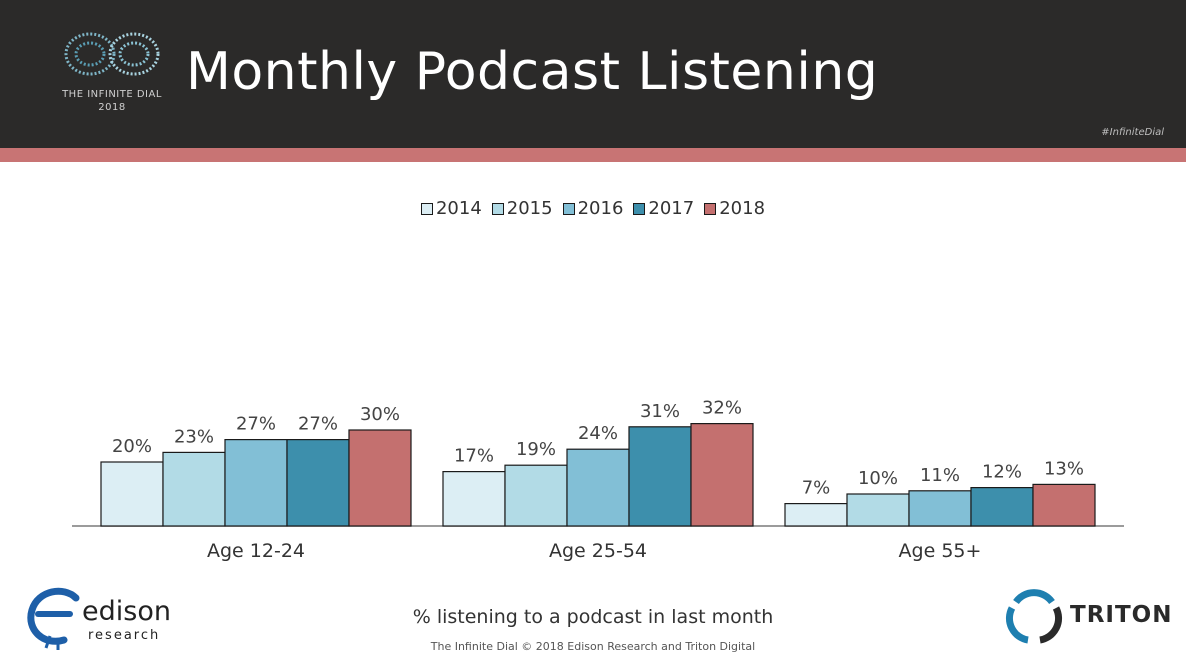  I want to click on logo-line-1: THE INFINITE DIAL, so click(112, 94).